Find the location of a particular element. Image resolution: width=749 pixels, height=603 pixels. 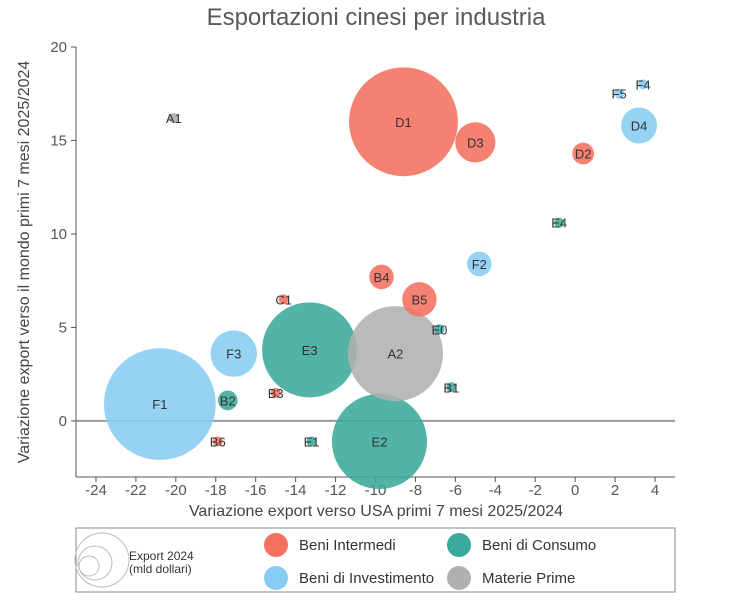

legend-box is located at coordinates (375, 560).